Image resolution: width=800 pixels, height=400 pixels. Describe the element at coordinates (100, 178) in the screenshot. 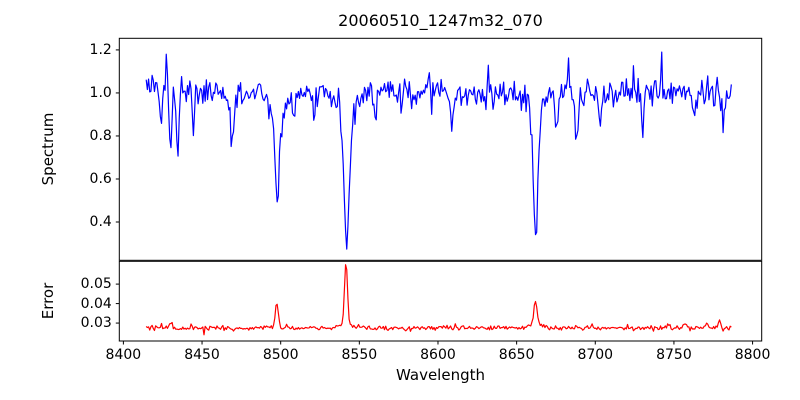

I see `spectrum-y-tick-label: 0.6` at that location.